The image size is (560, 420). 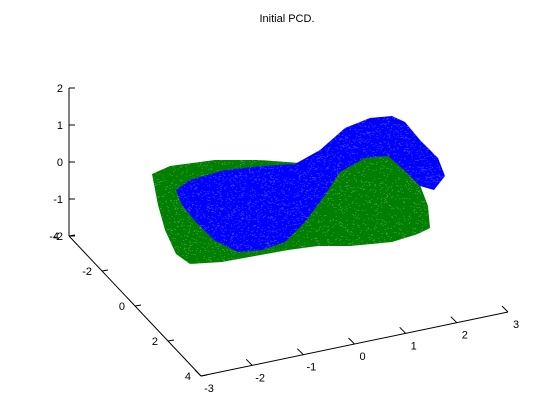 I want to click on chart-title: Initial PCD., so click(x=286, y=19).